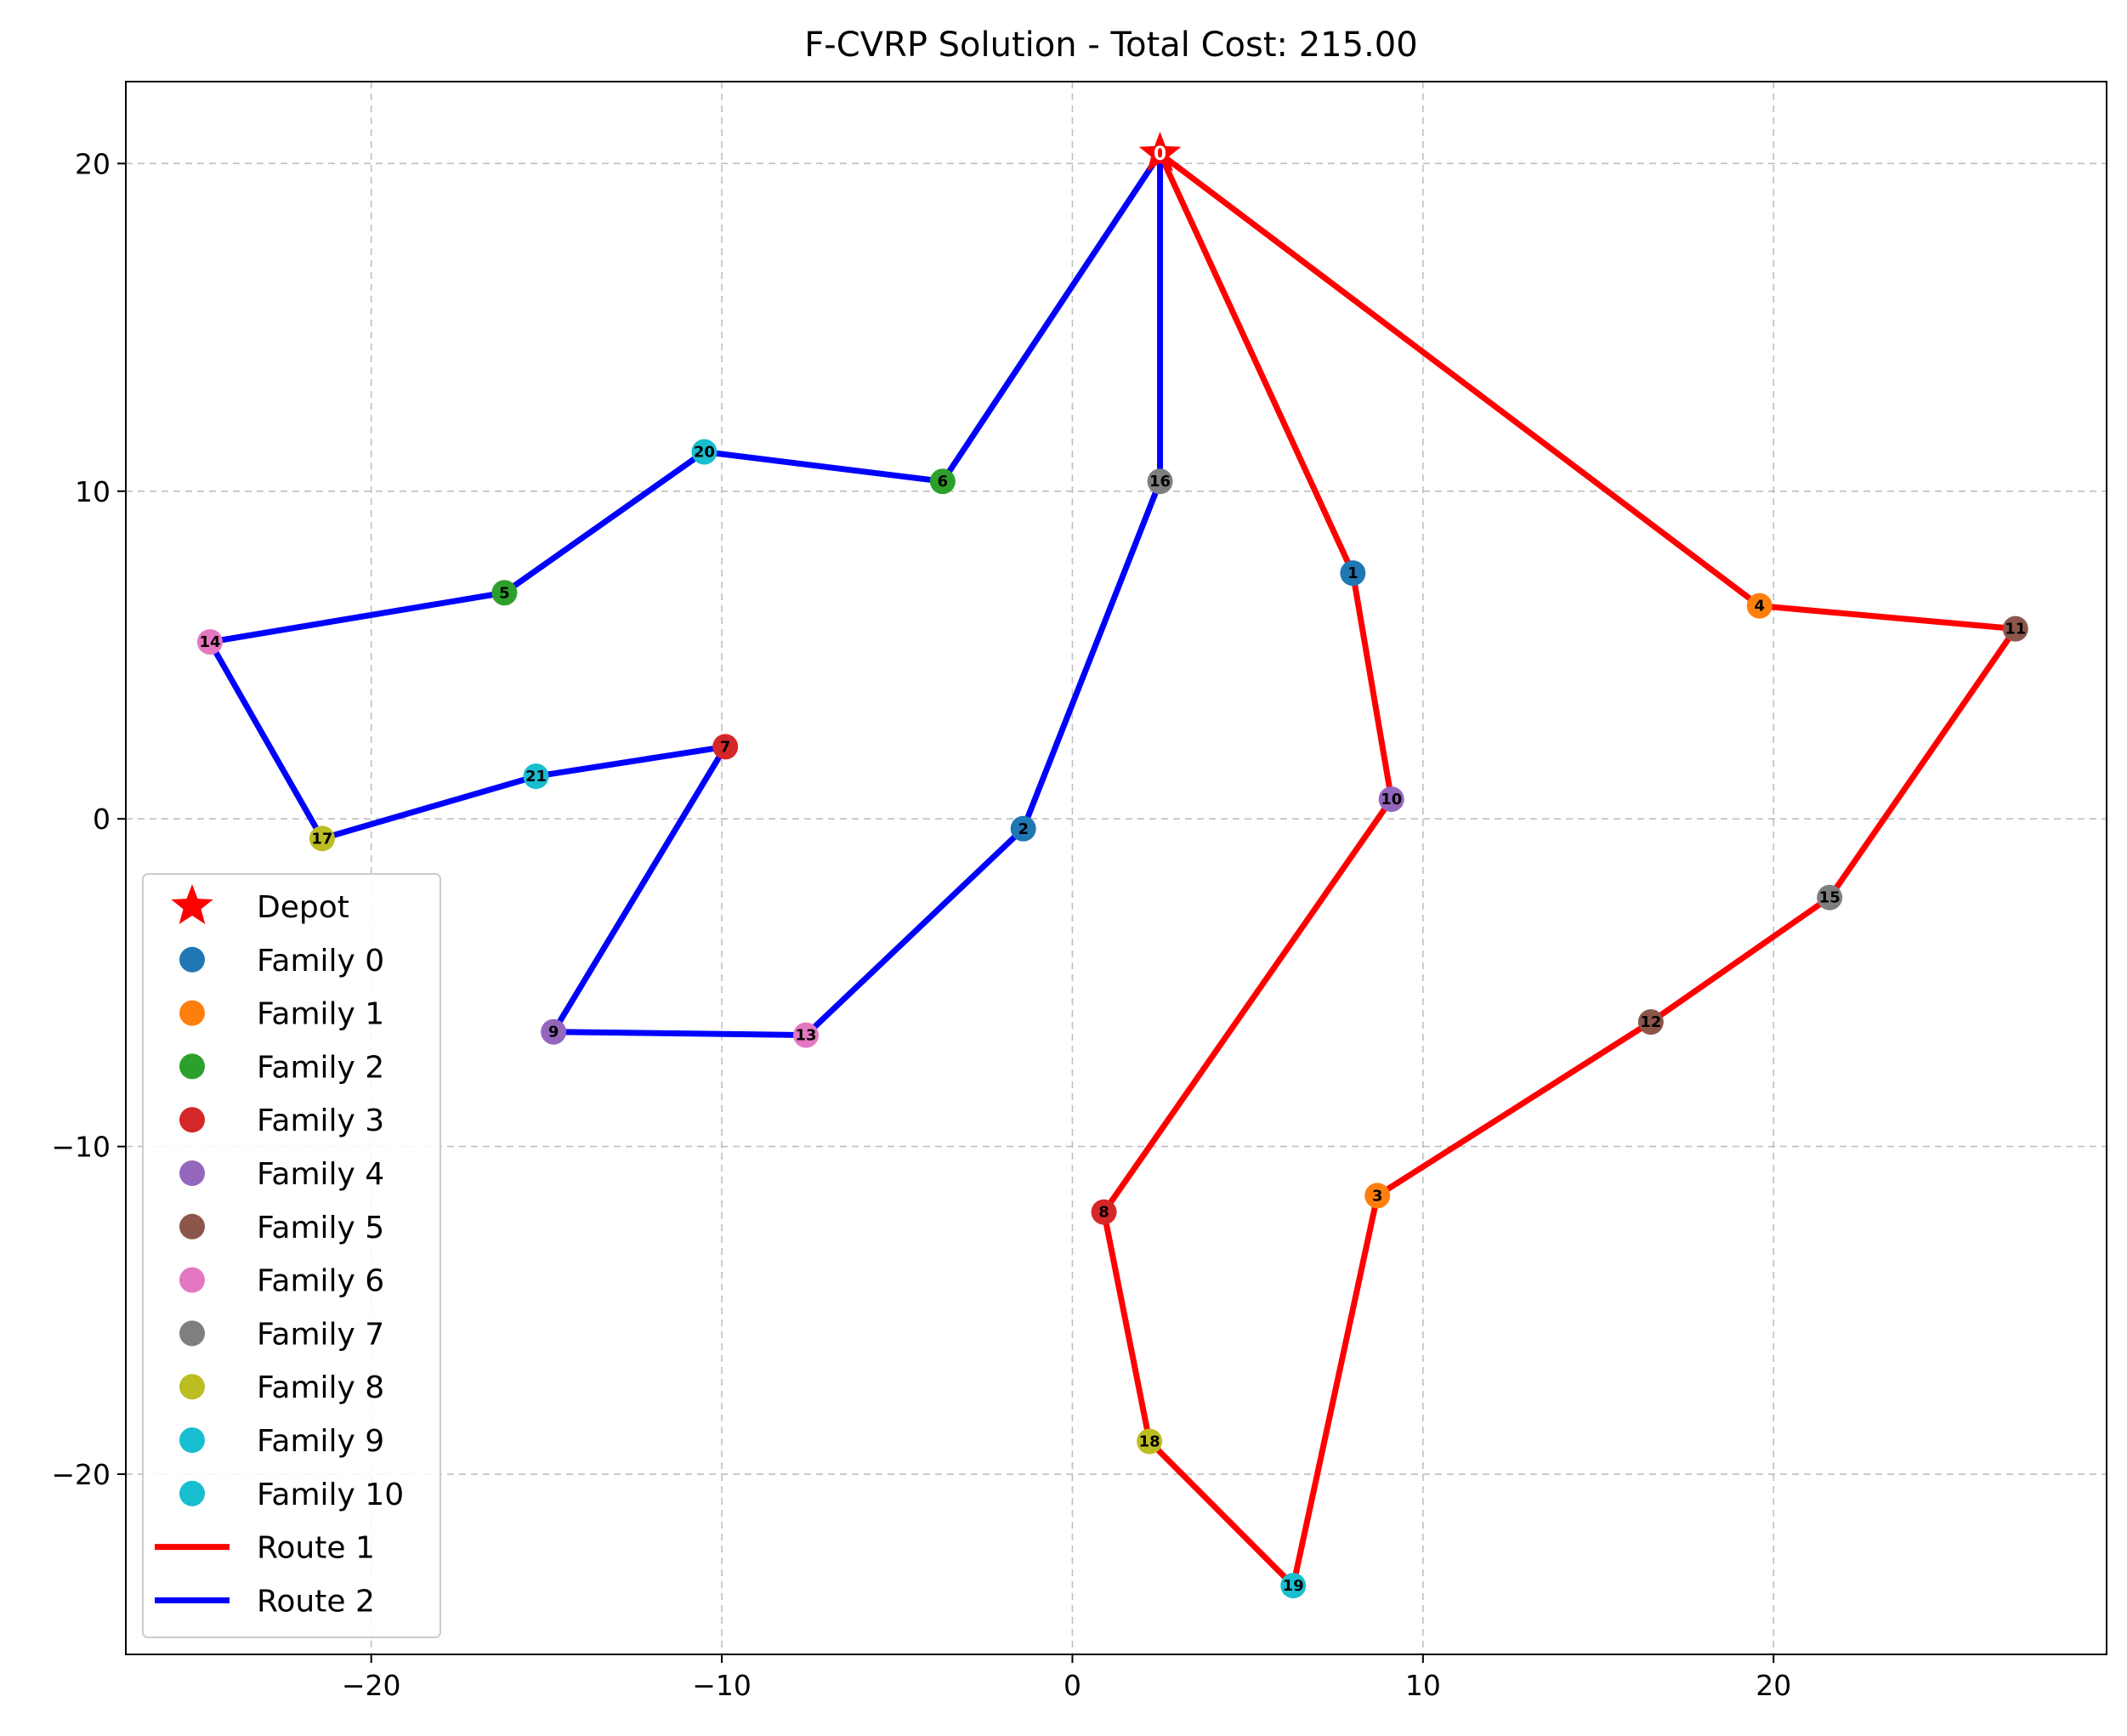 The height and width of the screenshot is (1736, 2127). I want to click on node-label-13: 13, so click(806, 1036).